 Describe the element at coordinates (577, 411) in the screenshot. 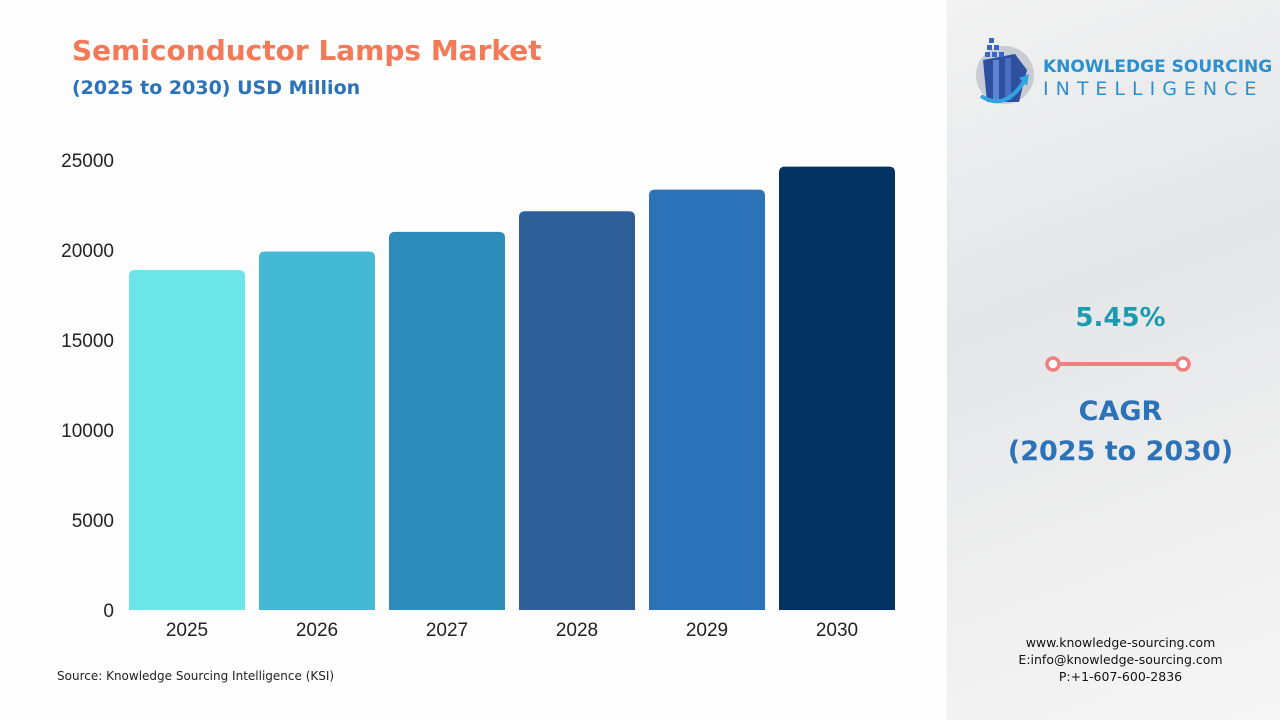

I see `bar-2028` at that location.